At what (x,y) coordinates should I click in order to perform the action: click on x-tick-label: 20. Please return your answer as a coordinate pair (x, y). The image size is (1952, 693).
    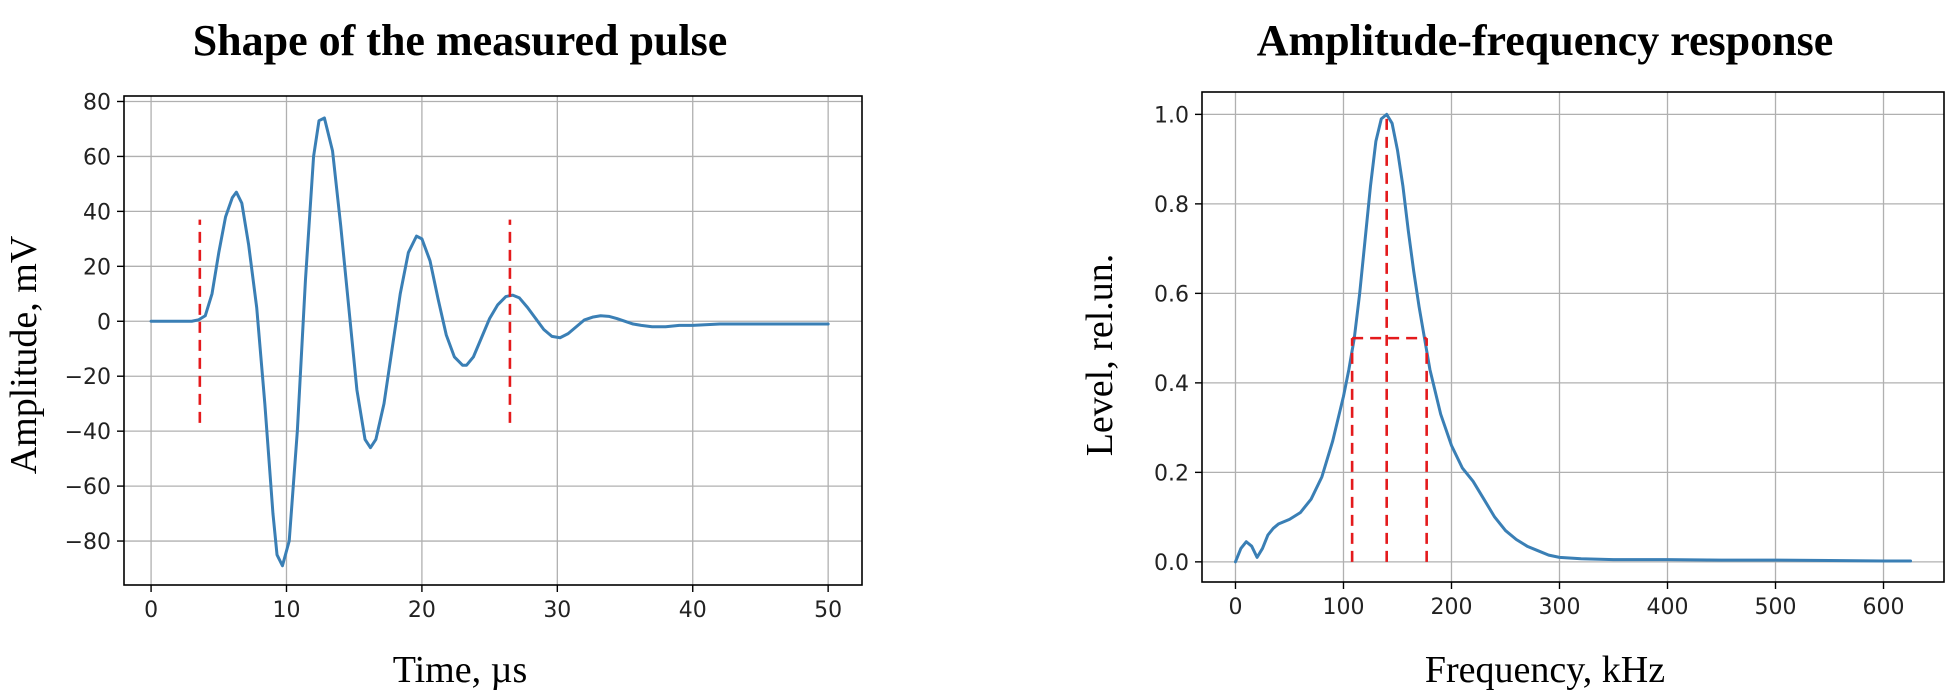
    Looking at the image, I should click on (422, 610).